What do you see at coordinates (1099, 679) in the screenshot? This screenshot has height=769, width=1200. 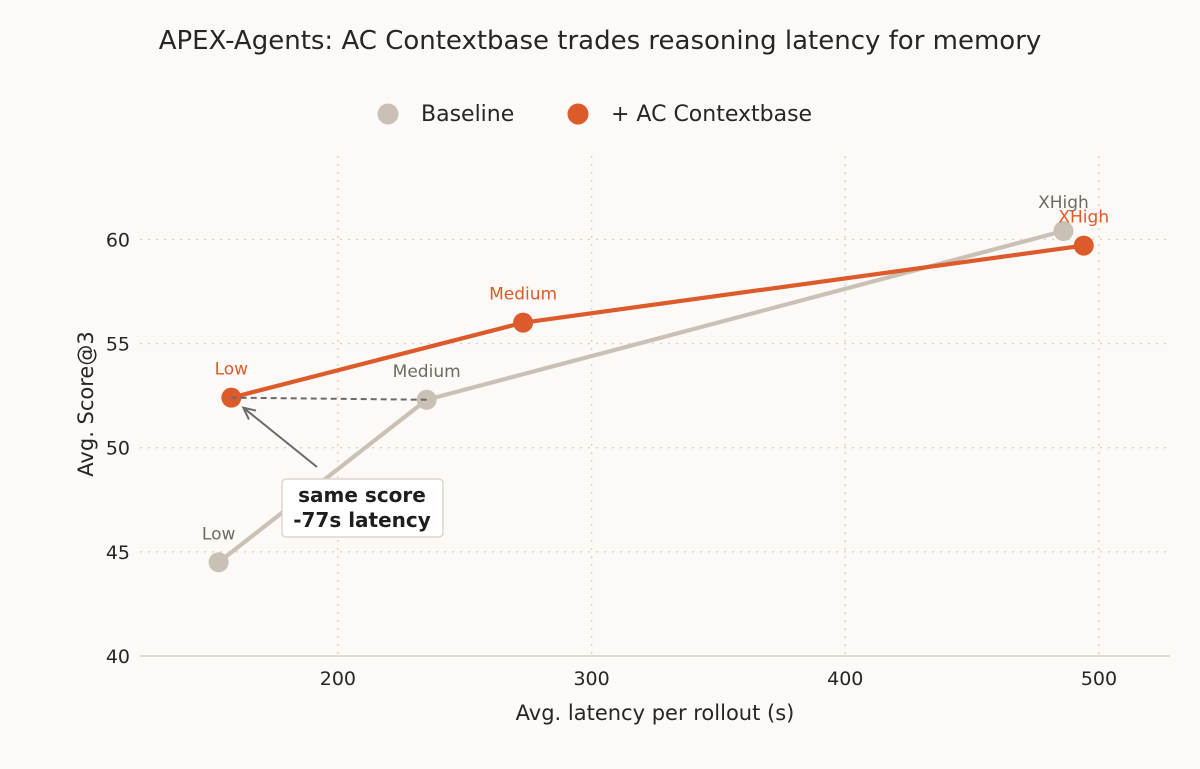 I see `x-tick-label: 500` at bounding box center [1099, 679].